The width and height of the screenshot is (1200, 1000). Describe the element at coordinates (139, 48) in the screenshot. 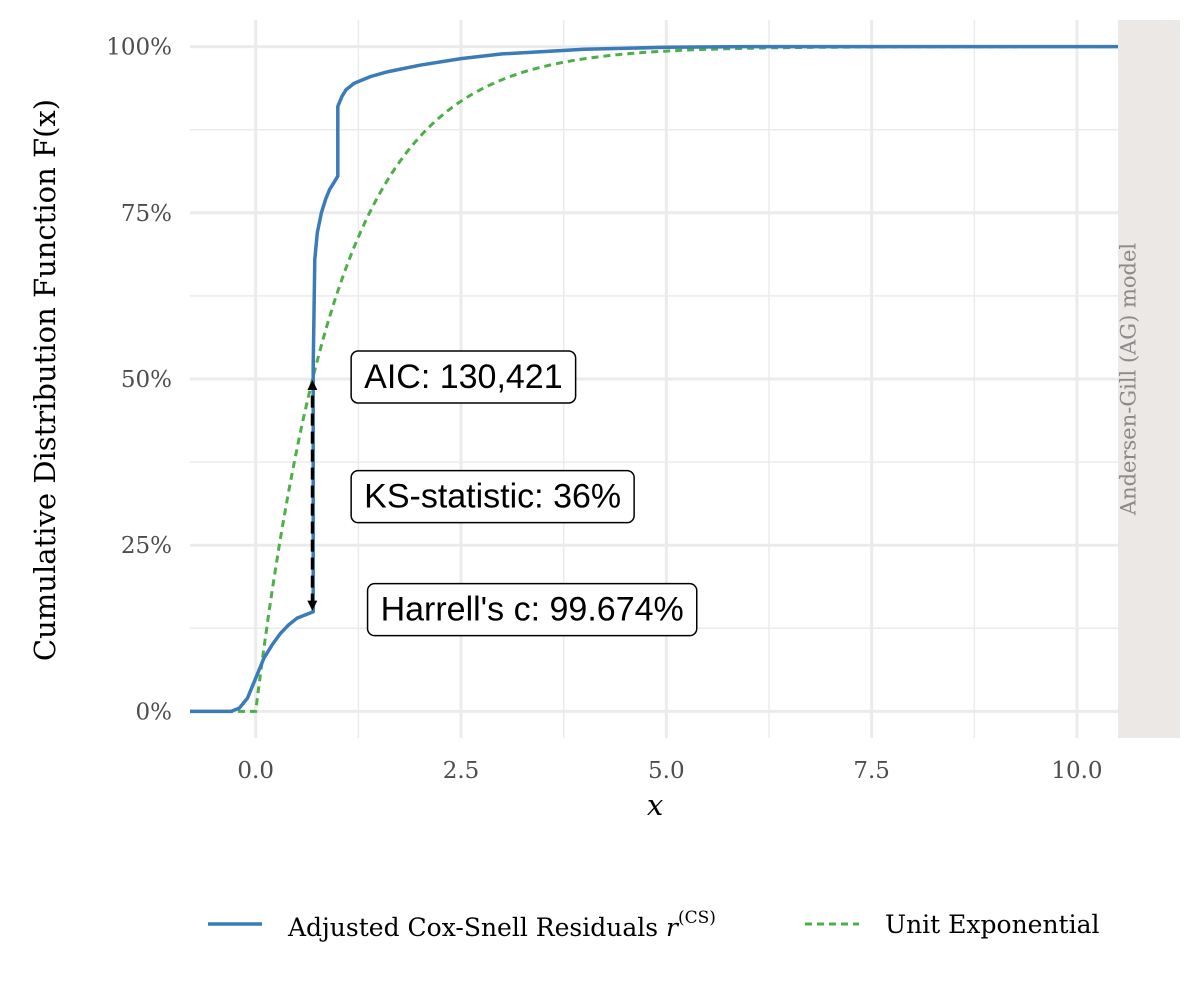

I see `y-tick-label: 100%` at that location.